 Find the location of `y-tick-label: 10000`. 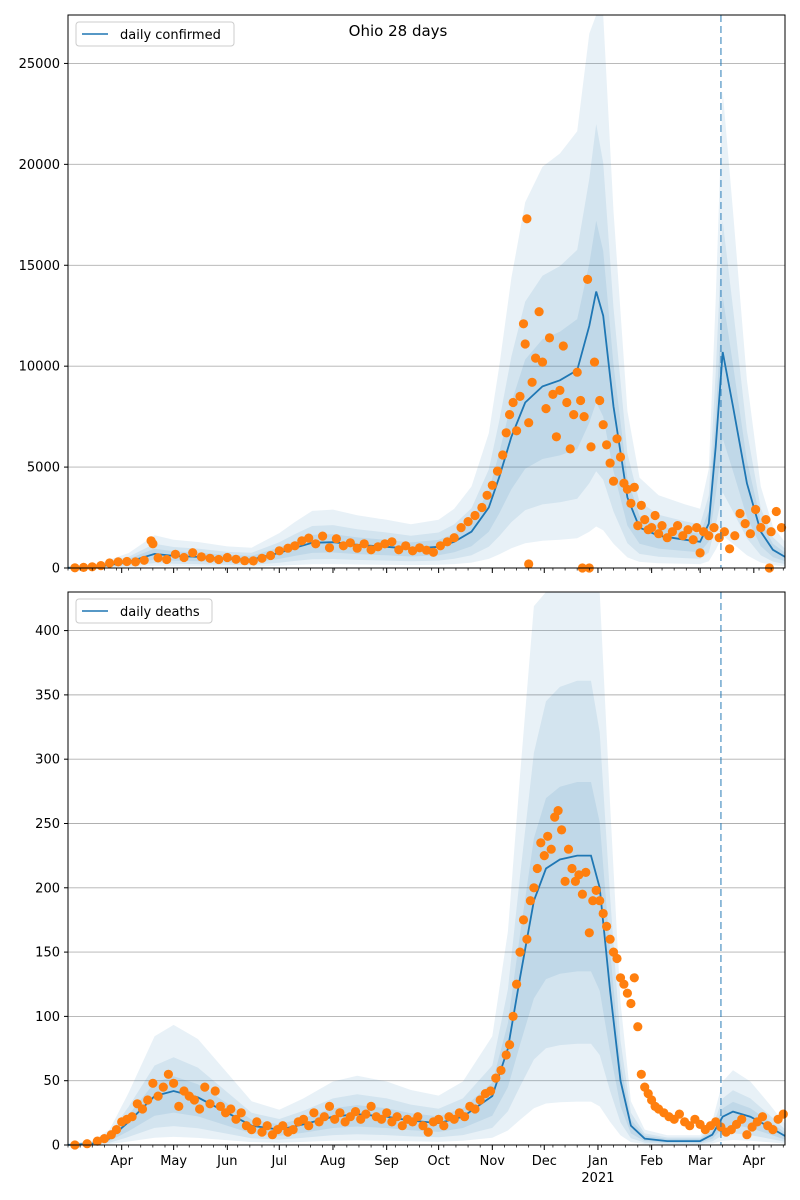

y-tick-label: 10000 is located at coordinates (39, 367).